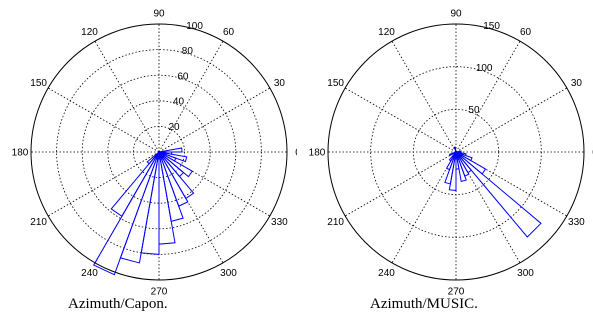 The height and width of the screenshot is (335, 593). I want to click on grid-circle, so click(159, 152).